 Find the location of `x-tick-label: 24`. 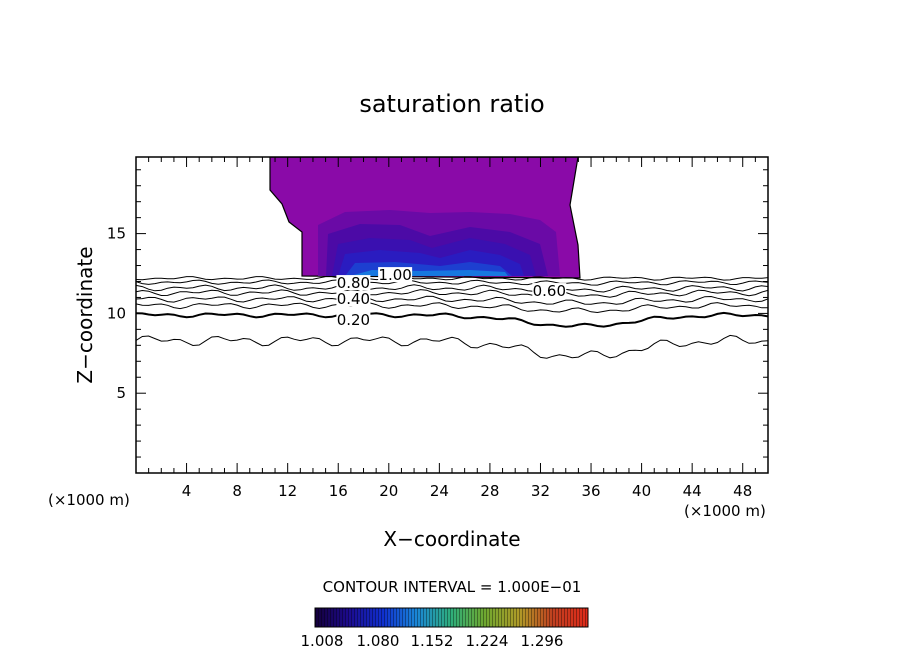

x-tick-label: 24 is located at coordinates (439, 491).